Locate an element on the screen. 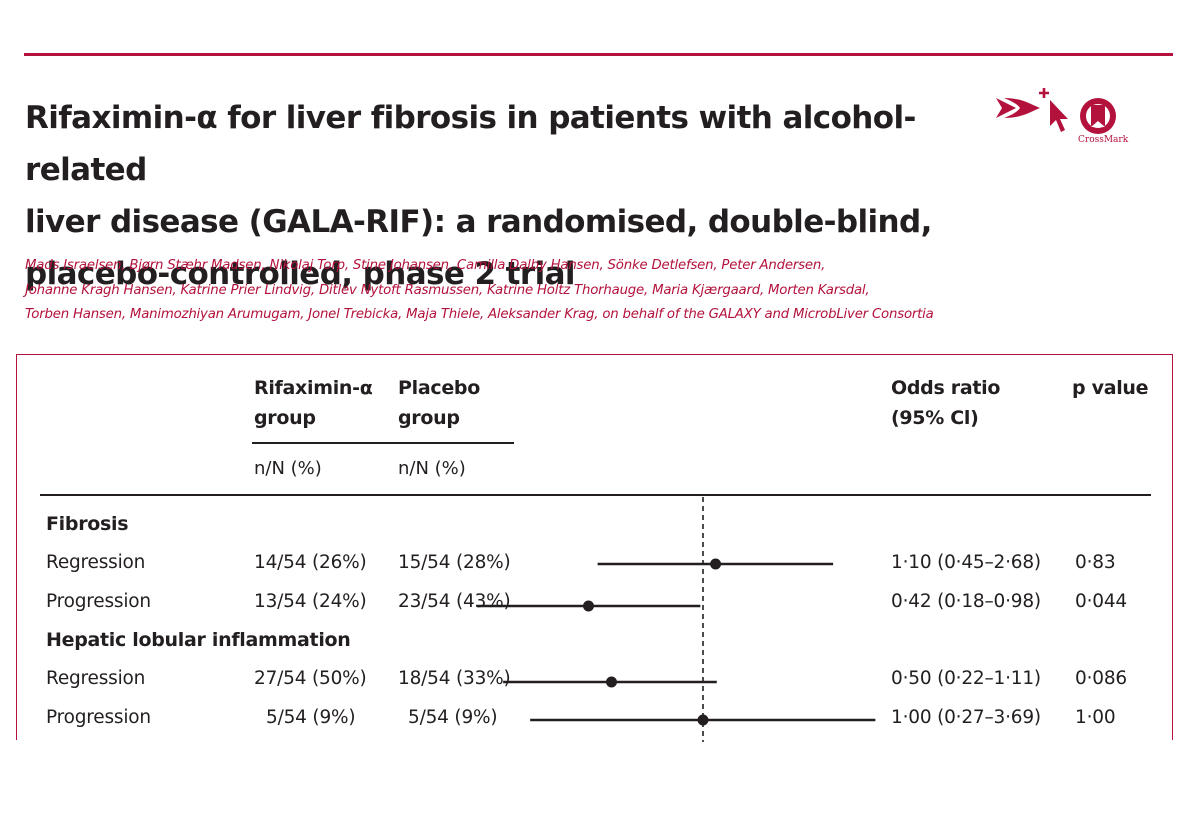  section-hepatic-lobular-inflammation: Hepatic lobular inflammation is located at coordinates (198, 640).